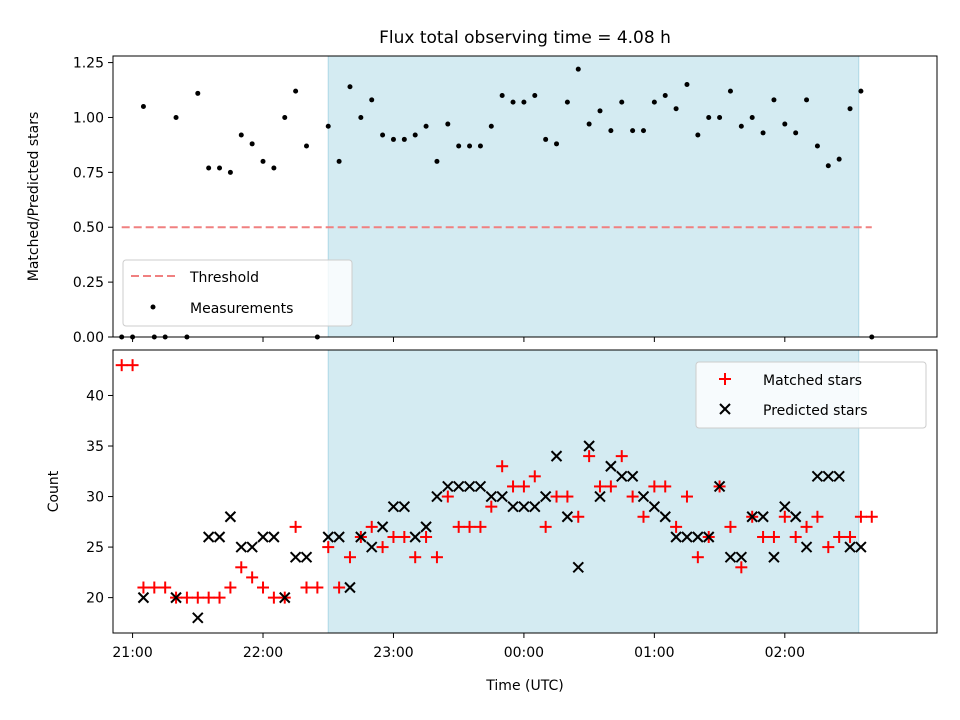 This screenshot has height=720, width=960. What do you see at coordinates (95, 548) in the screenshot?
I see `bottom-y-tick-label: 25` at bounding box center [95, 548].